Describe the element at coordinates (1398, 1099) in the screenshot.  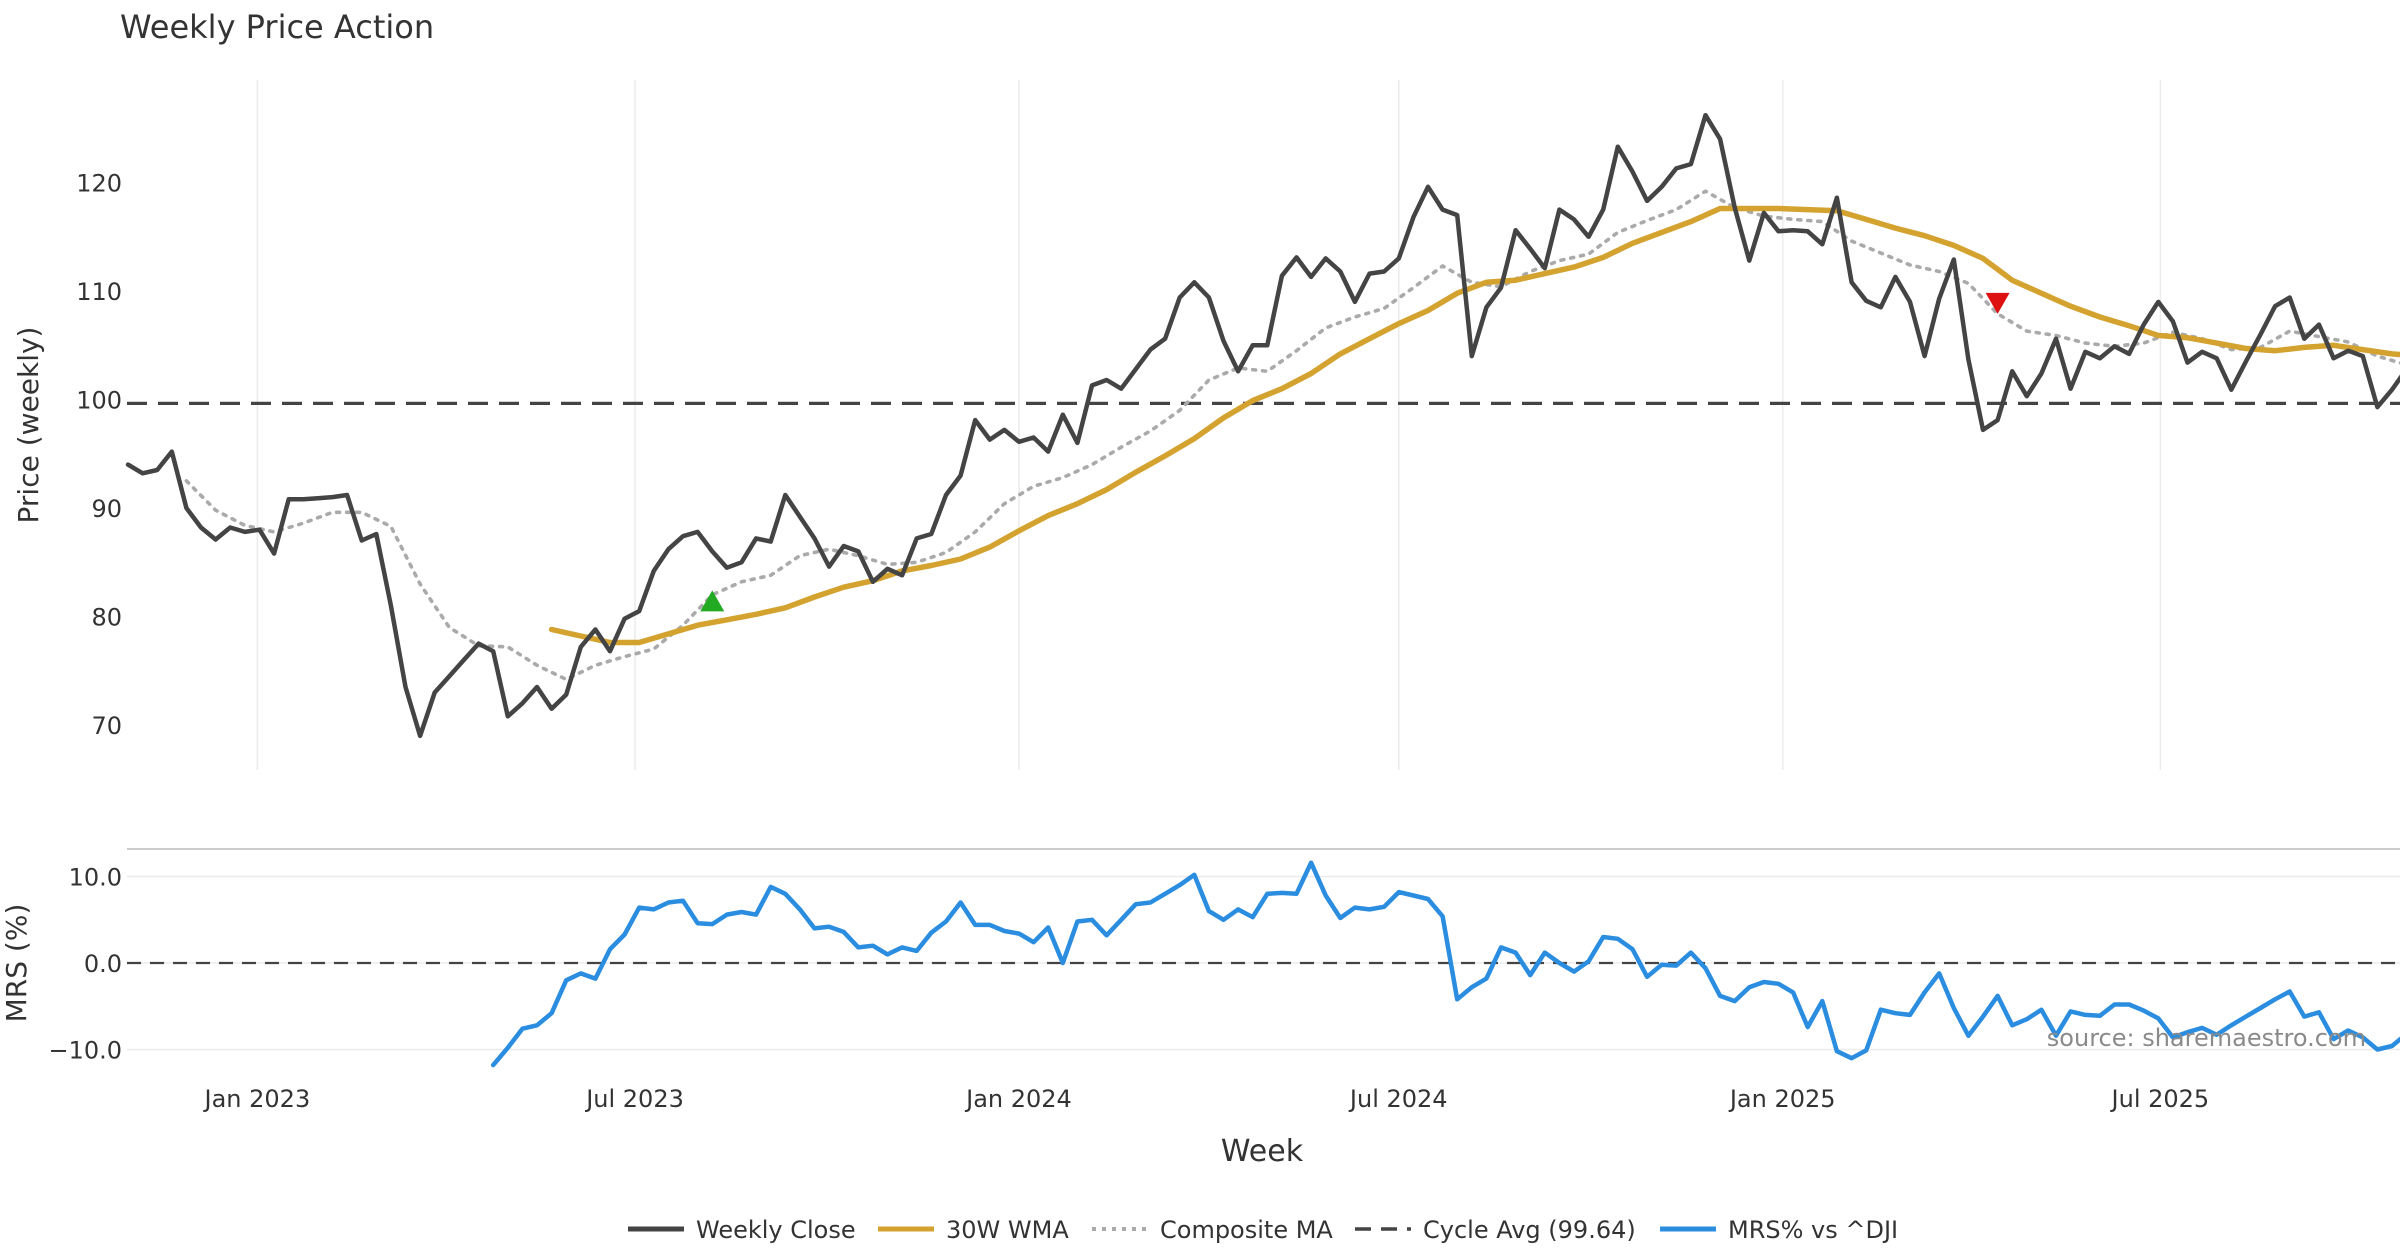
I see `x-tick-label: Jul 2024` at that location.